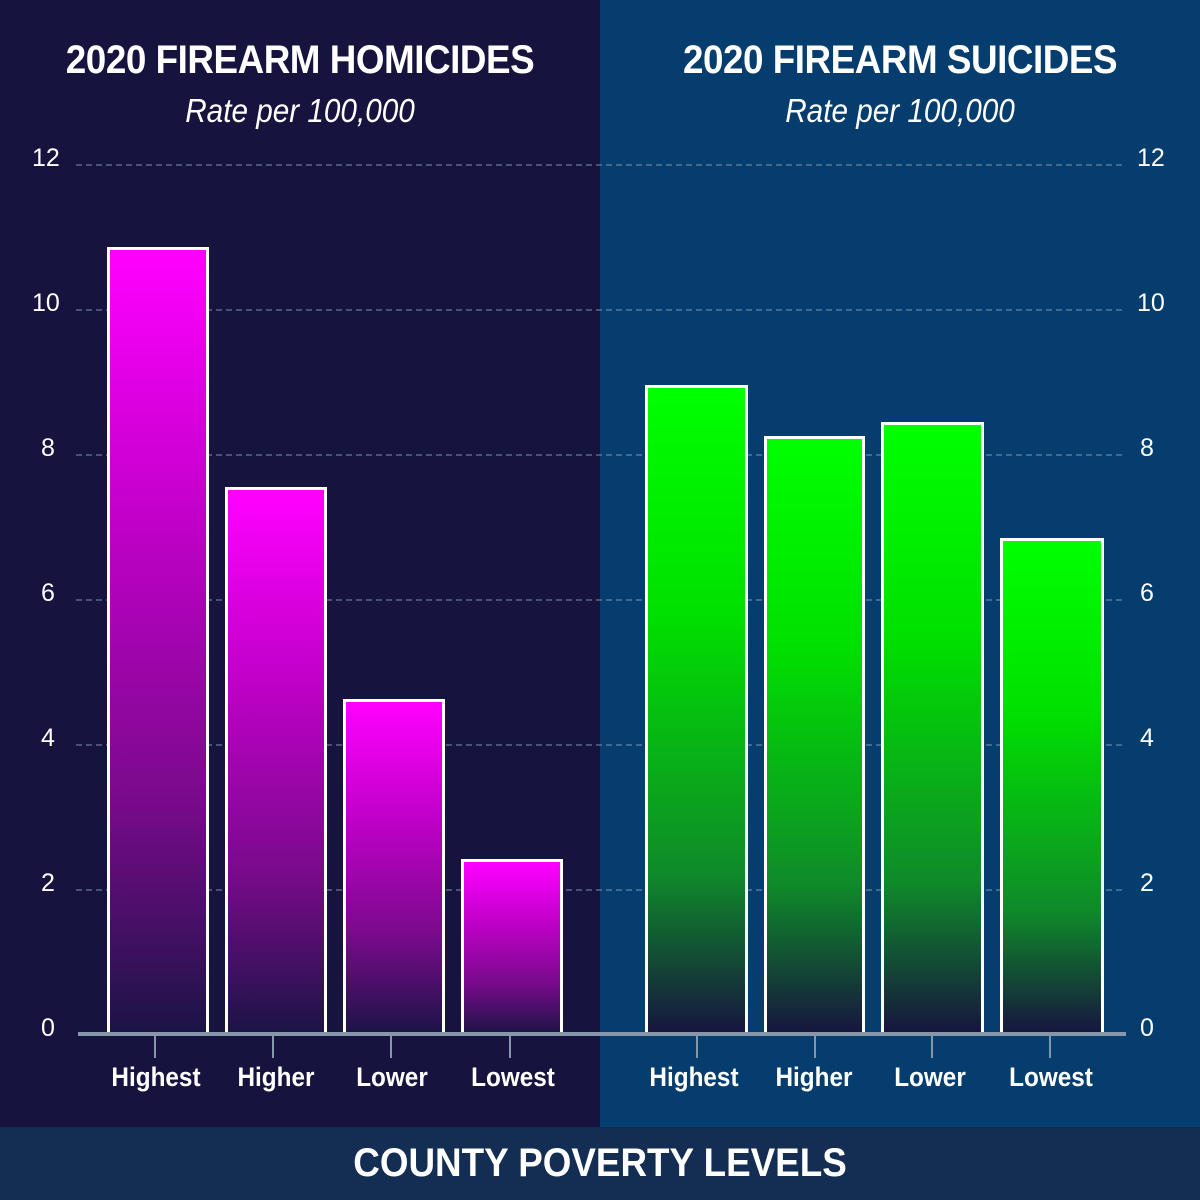 The image size is (1200, 1200). Describe the element at coordinates (1147, 1028) in the screenshot. I see `right-ytick-0: 0` at that location.